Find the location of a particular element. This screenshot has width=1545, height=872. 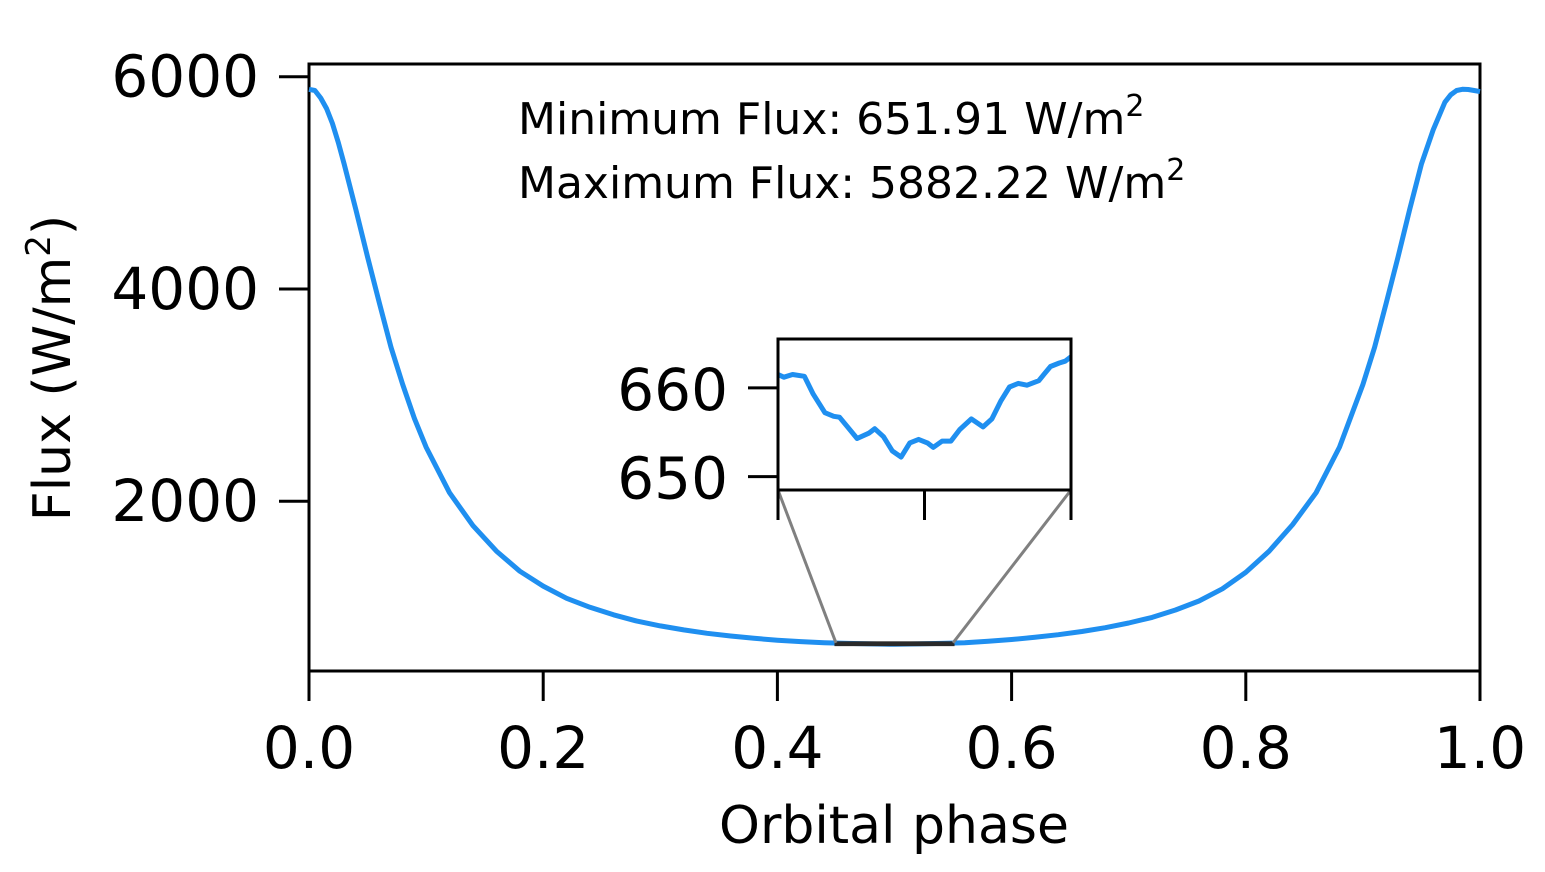

y-tick-label: 6000 is located at coordinates (185, 77).